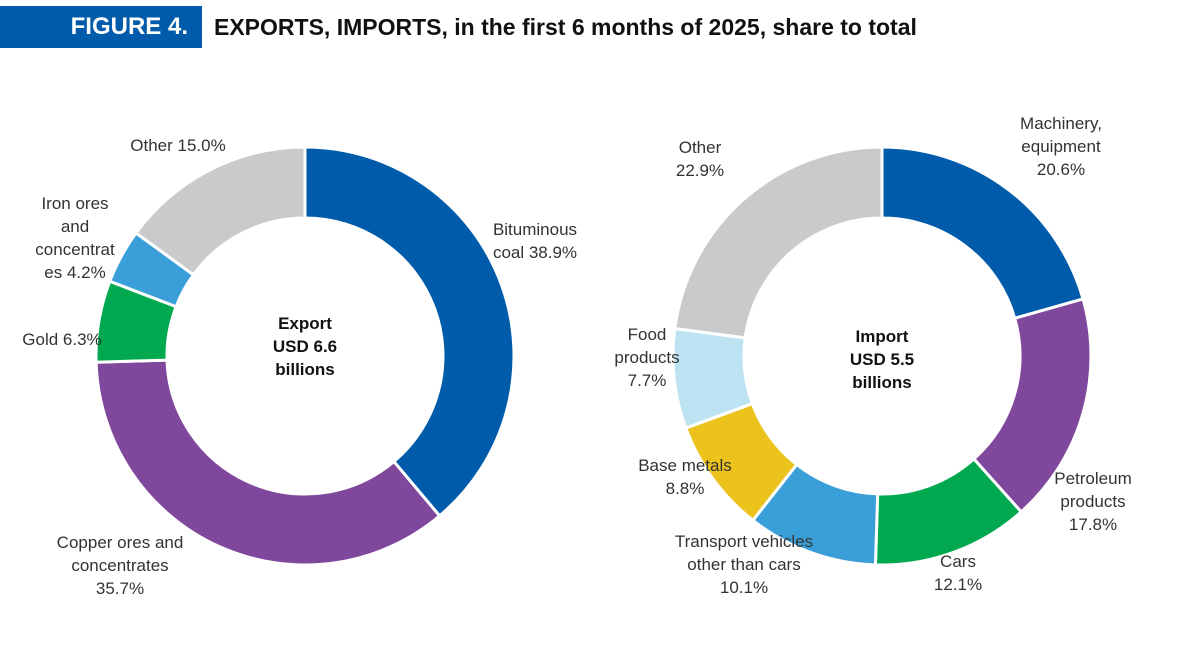 The height and width of the screenshot is (657, 1200). I want to click on import-label-petroleum-products-line: products, so click(1092, 501).